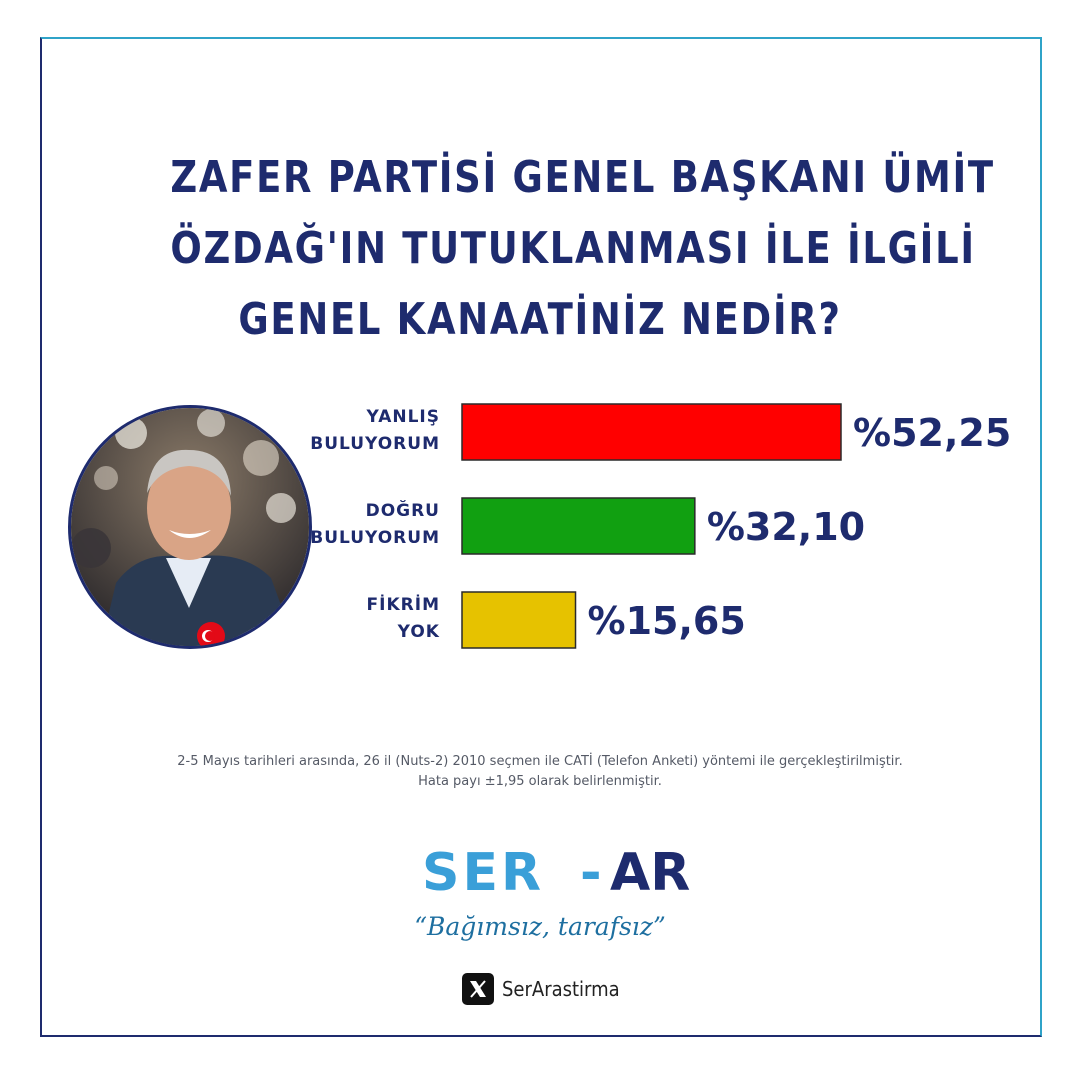 The height and width of the screenshot is (1080, 1080). Describe the element at coordinates (190, 527) in the screenshot. I see `portrait-photo` at that location.